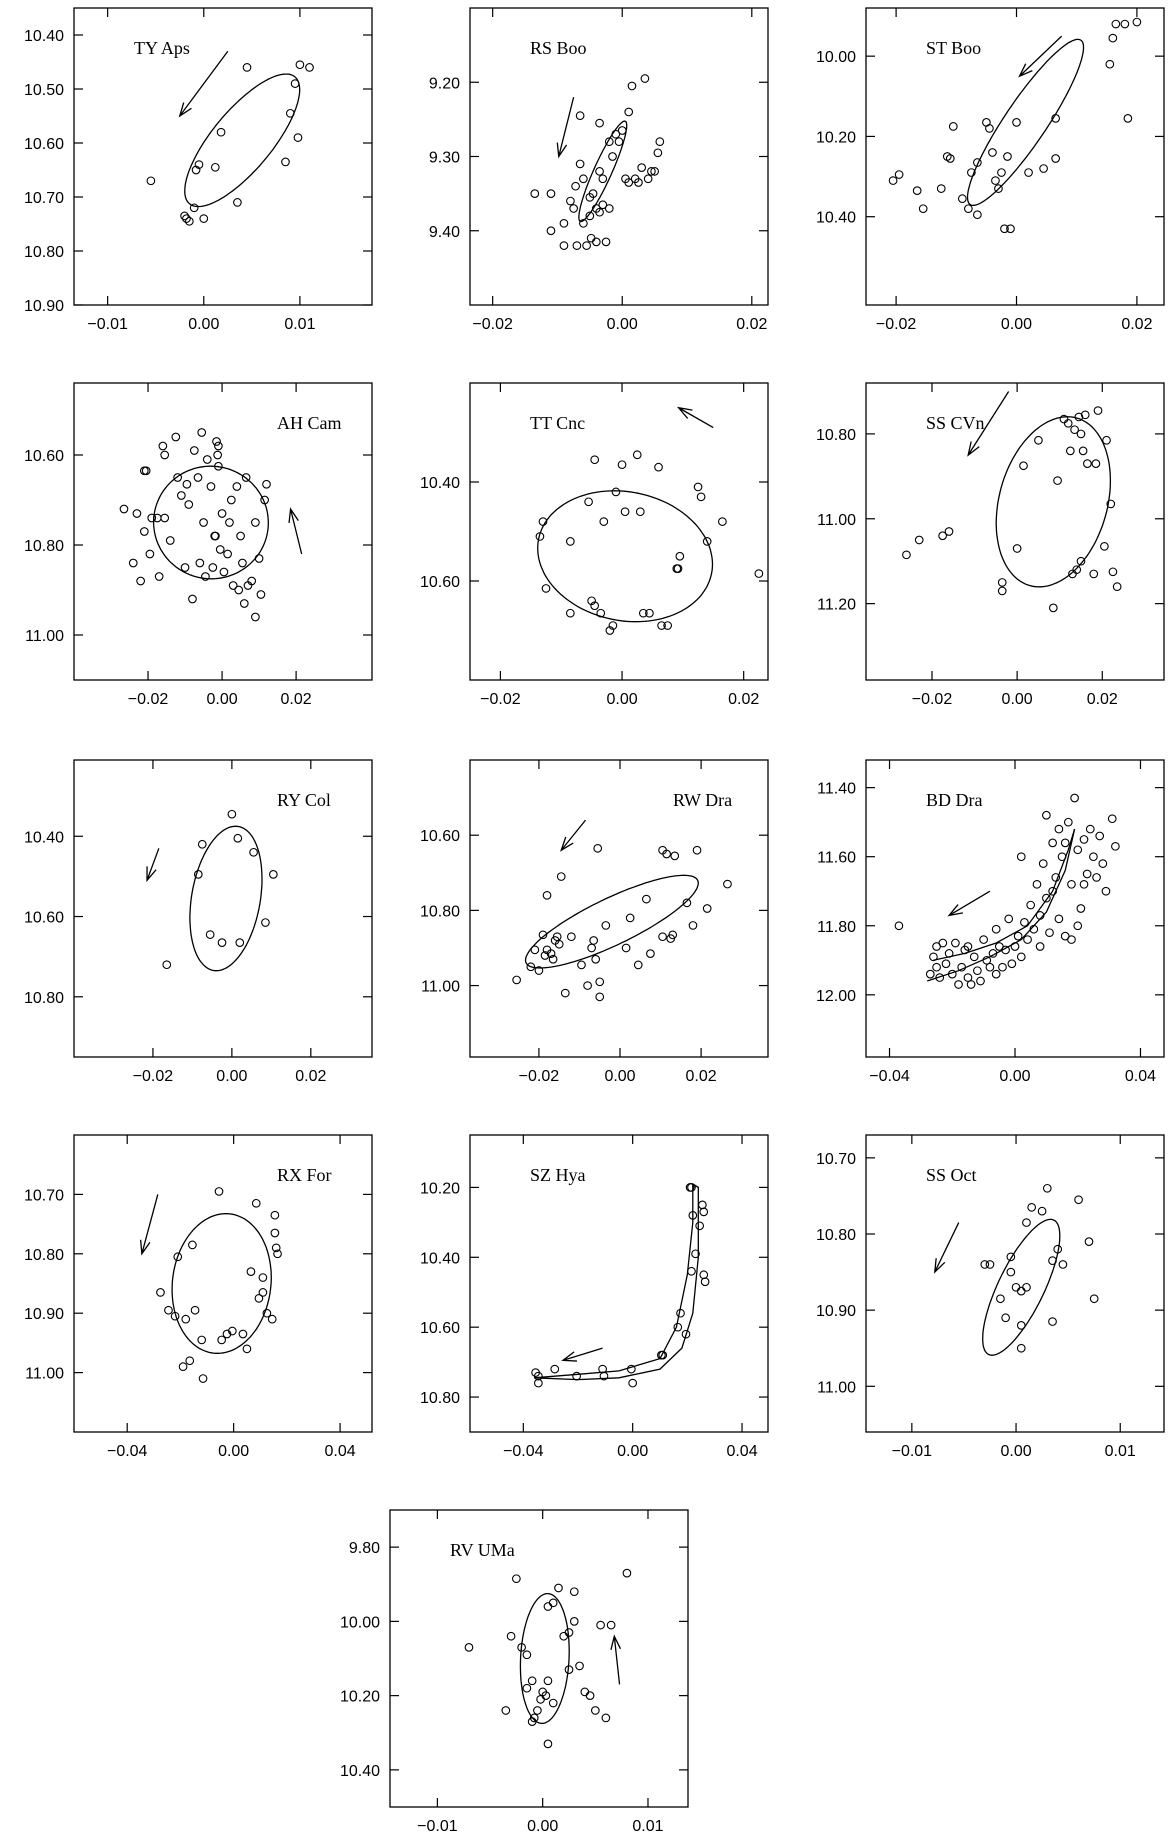 The width and height of the screenshot is (1169, 1843). Describe the element at coordinates (444, 232) in the screenshot. I see `y-tick-label: 9.40` at that location.